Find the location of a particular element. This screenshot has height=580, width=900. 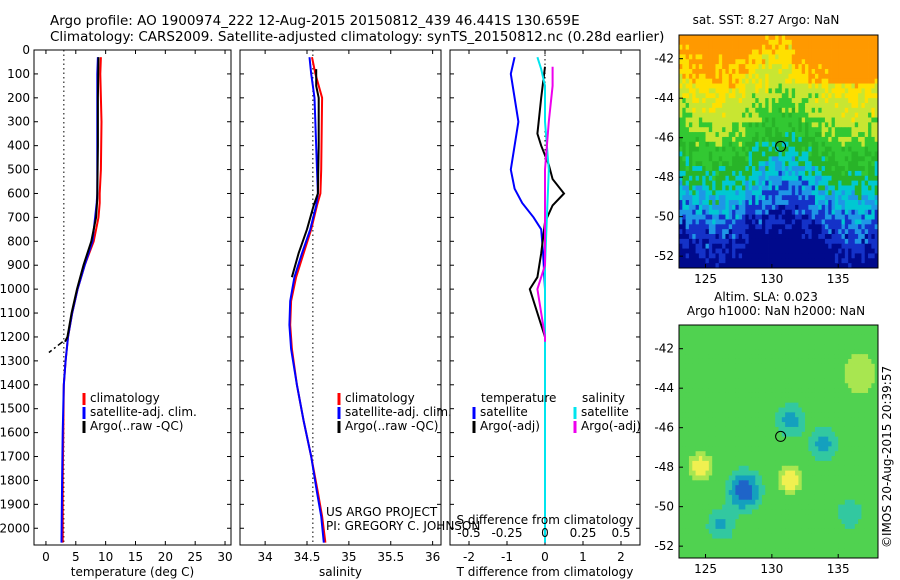

difference-series-sal_satellite is located at coordinates (543, 299).